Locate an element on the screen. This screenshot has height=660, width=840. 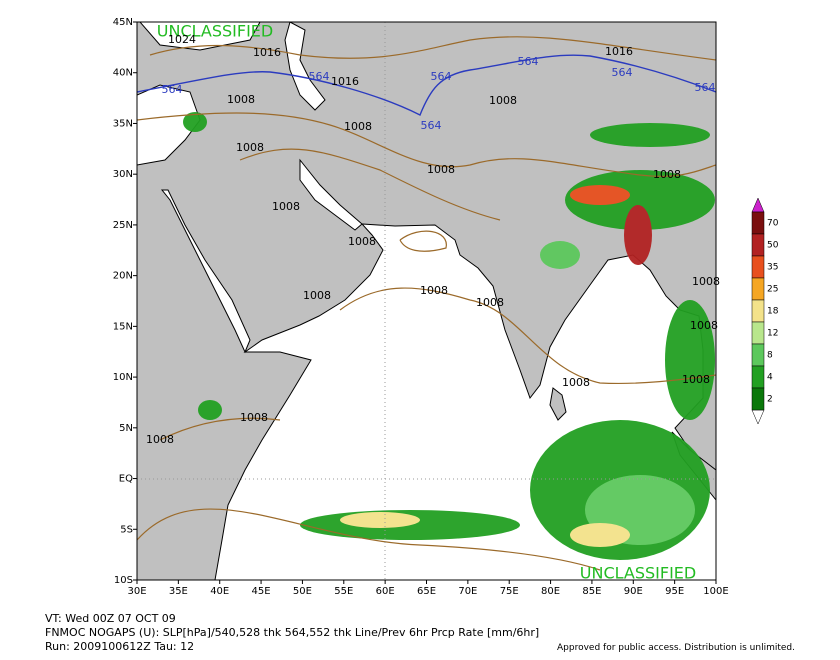
latitude-label: 20N is located at coordinates (123, 276).